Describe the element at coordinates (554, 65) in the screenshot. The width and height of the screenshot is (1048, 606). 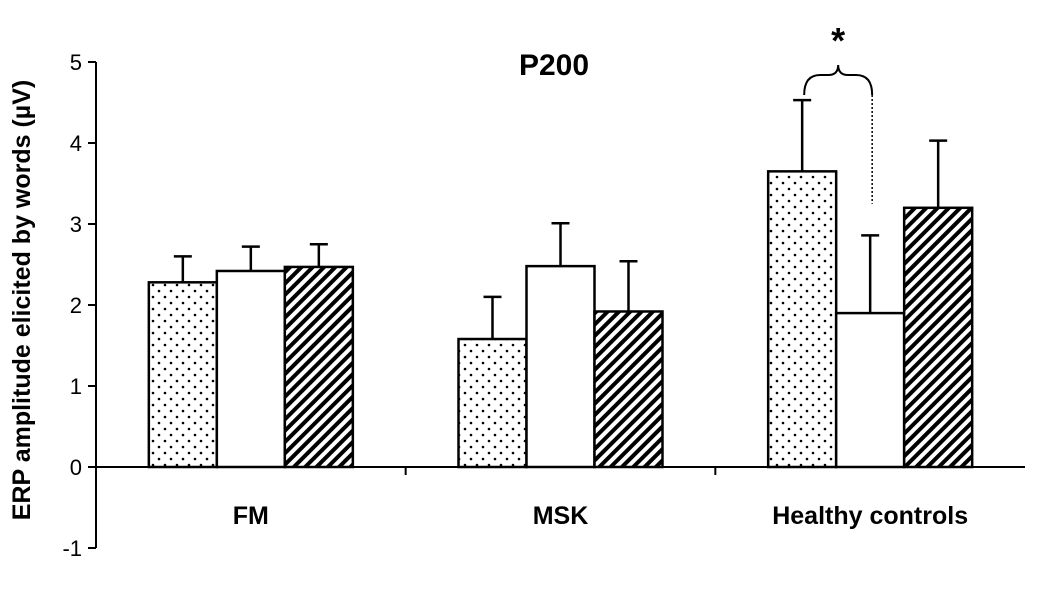
I see `chart-title: P200` at that location.